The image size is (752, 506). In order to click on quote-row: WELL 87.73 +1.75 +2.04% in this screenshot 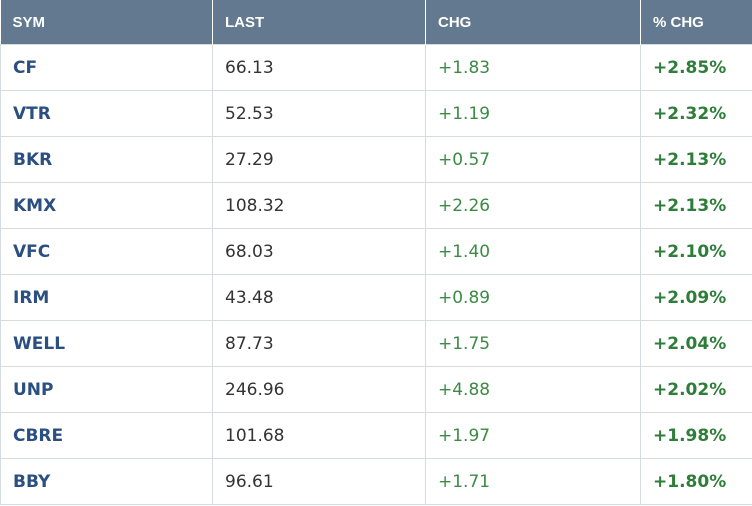, I will do `click(376, 343)`.